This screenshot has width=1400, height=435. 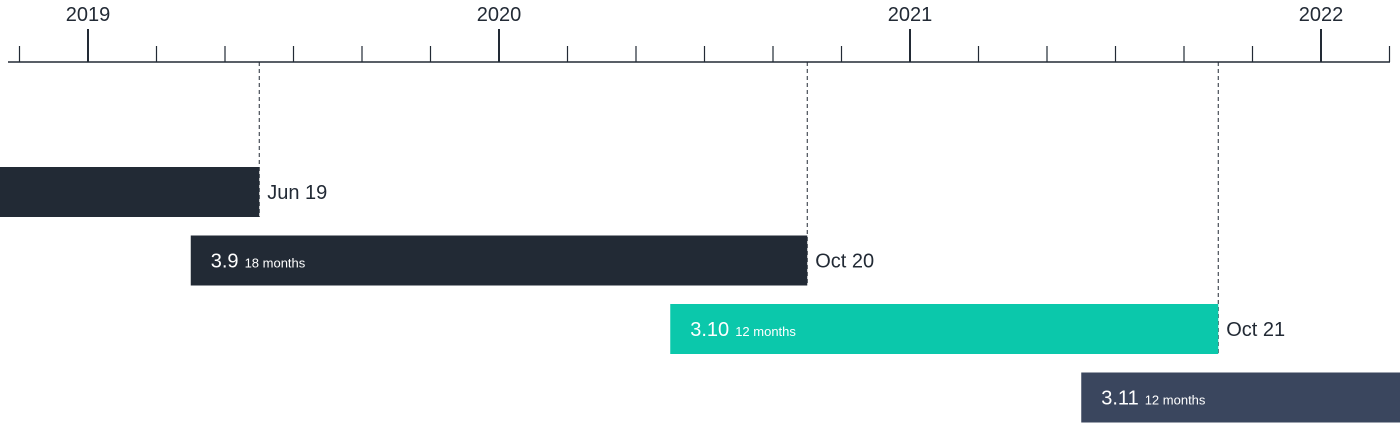 What do you see at coordinates (275, 263) in the screenshot?
I see `release-duration-label: 18 months` at bounding box center [275, 263].